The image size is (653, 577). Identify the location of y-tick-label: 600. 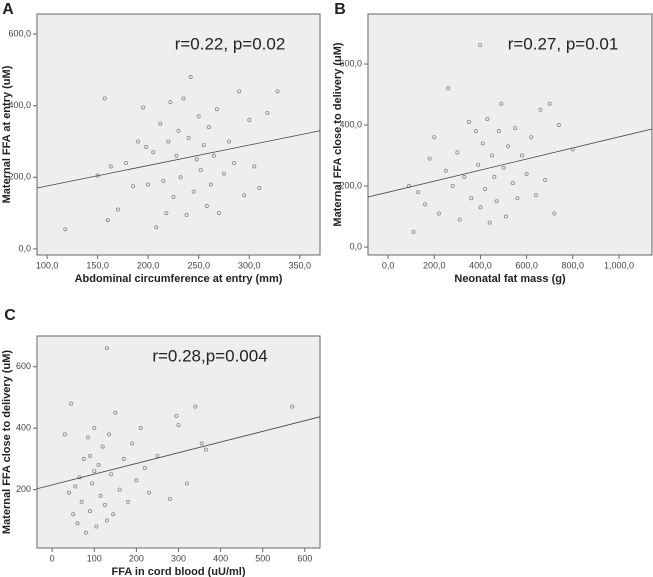
(23, 366).